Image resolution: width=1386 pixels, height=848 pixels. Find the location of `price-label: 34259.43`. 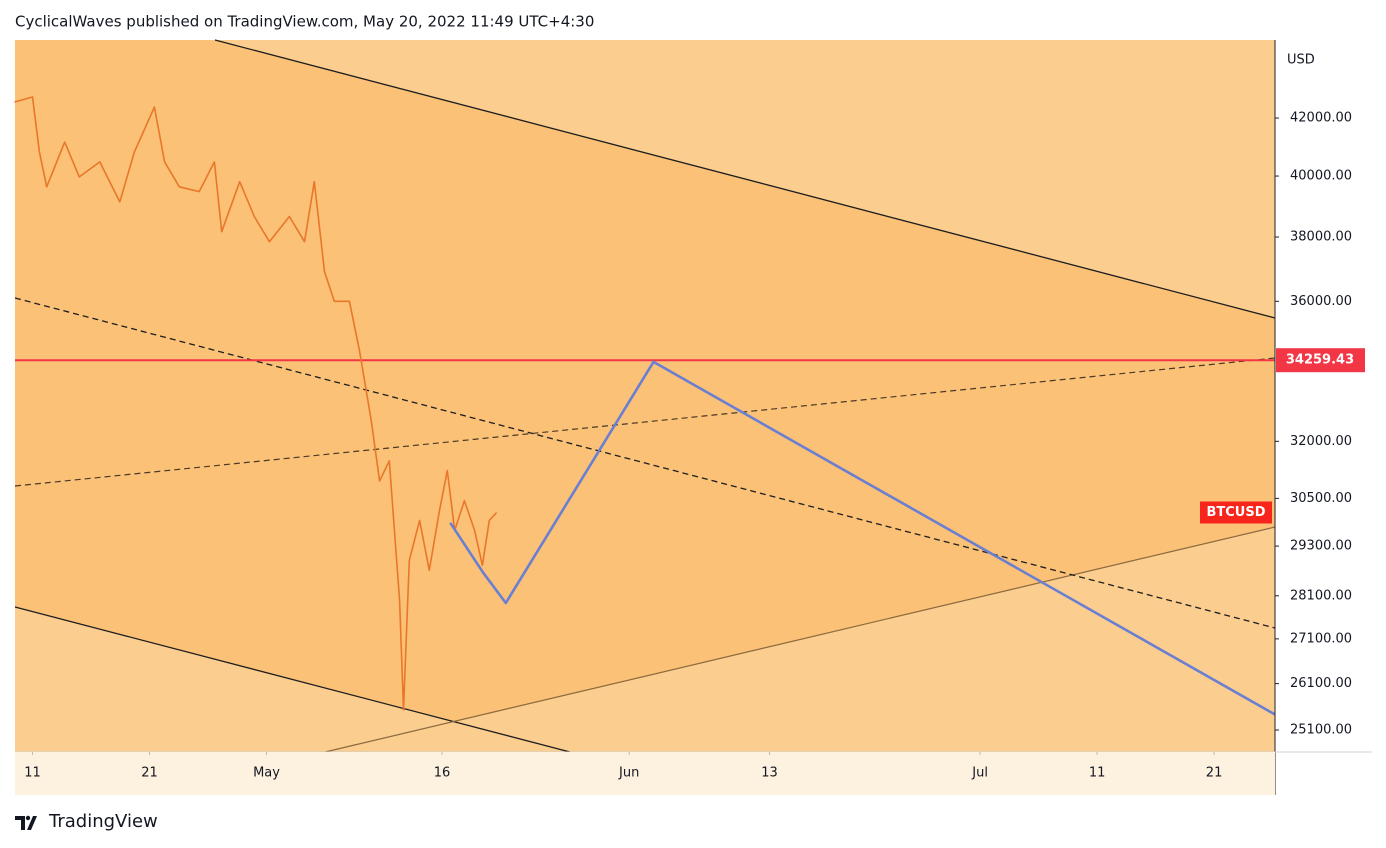

price-label: 34259.43 is located at coordinates (1320, 360).